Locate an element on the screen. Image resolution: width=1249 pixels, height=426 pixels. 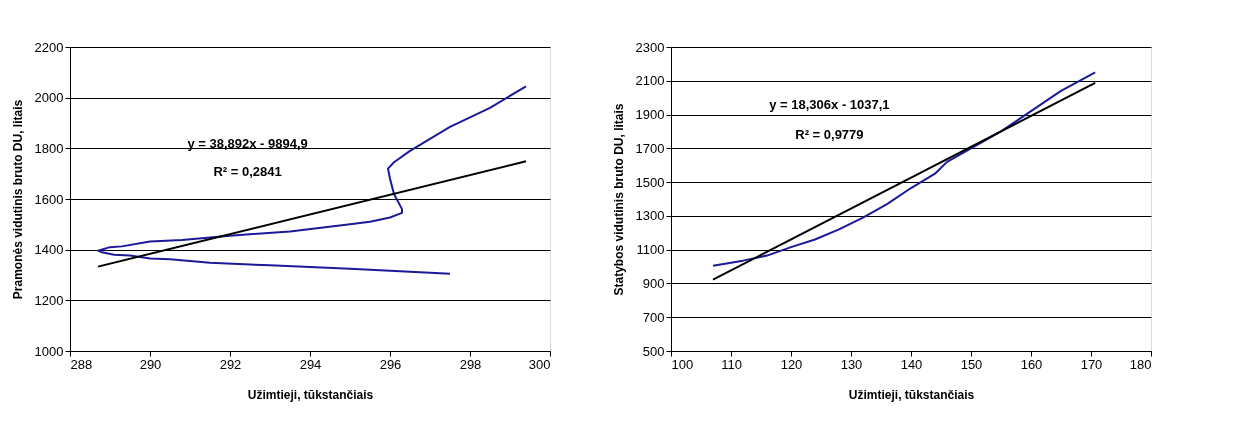
x-tick-label: 288 is located at coordinates (81, 364).